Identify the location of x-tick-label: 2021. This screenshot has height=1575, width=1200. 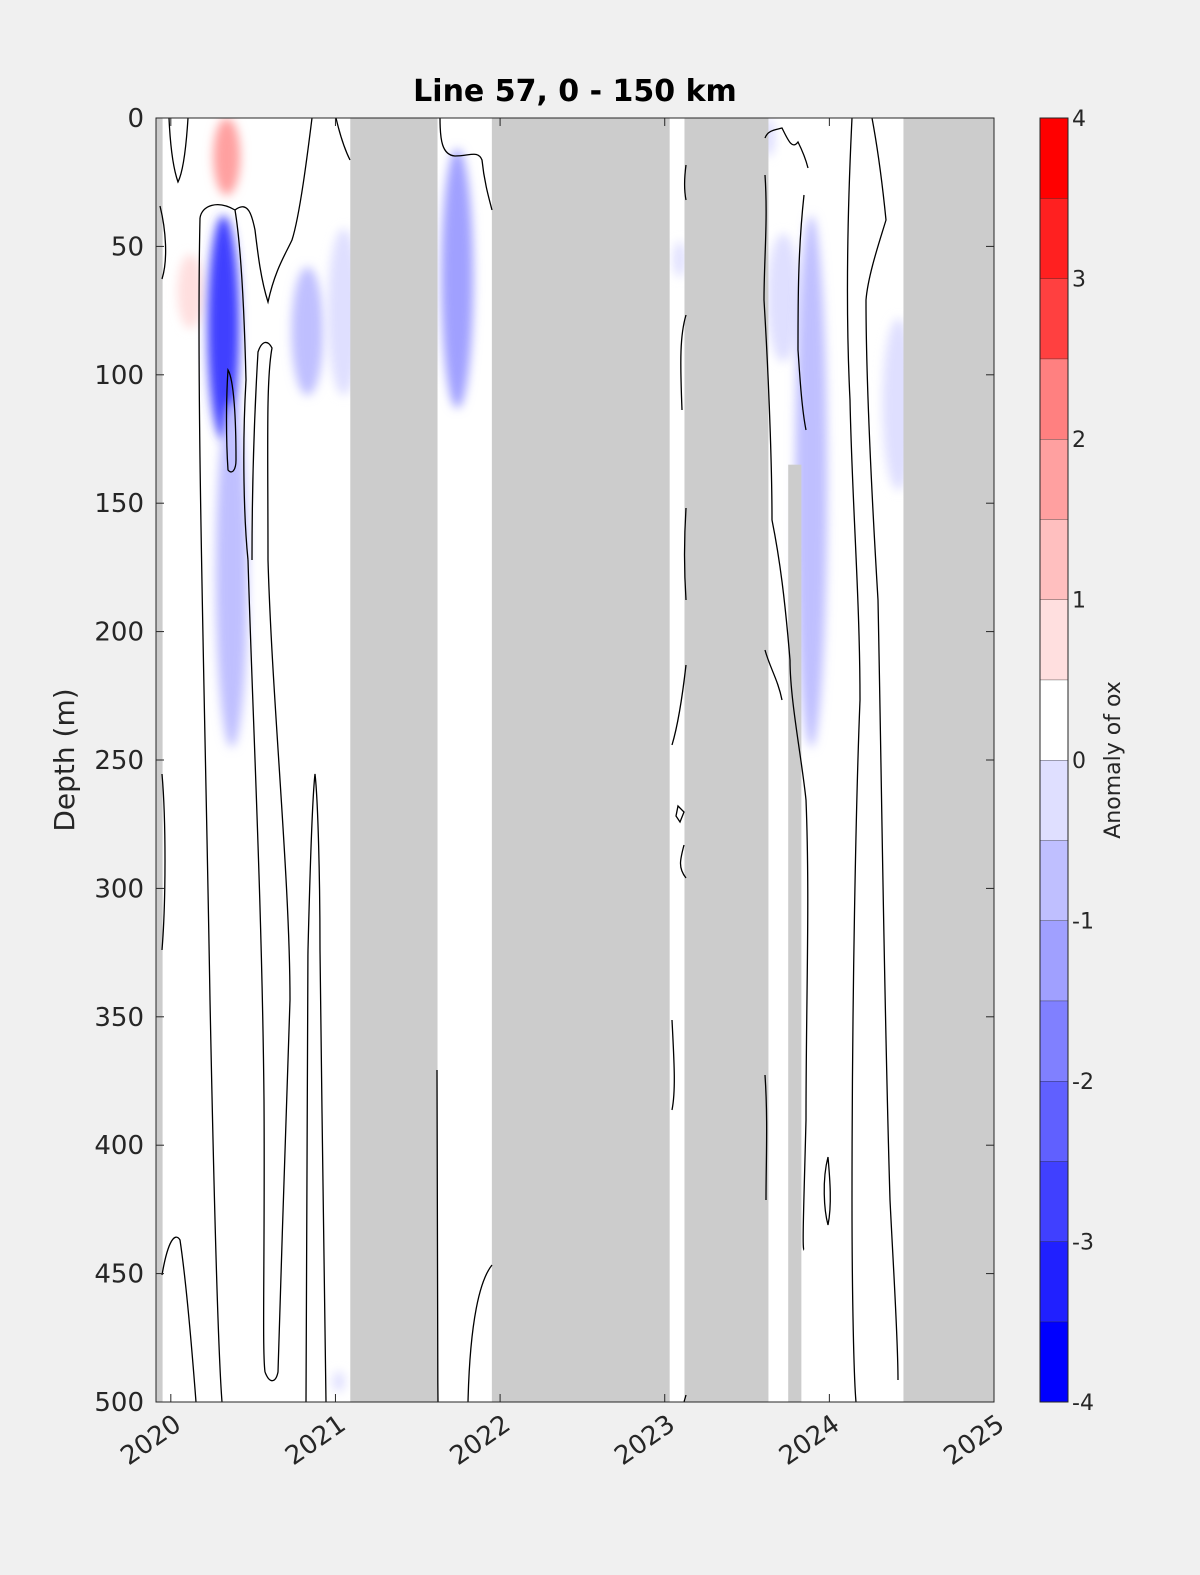
(315, 1440).